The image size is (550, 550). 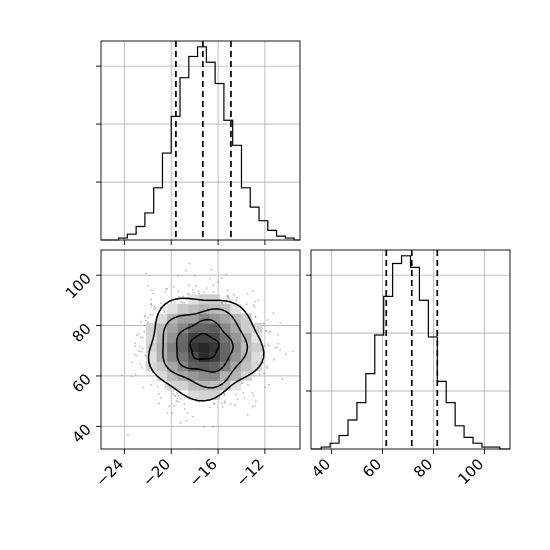 What do you see at coordinates (203, 472) in the screenshot?
I see `x-tick-label: −16` at bounding box center [203, 472].